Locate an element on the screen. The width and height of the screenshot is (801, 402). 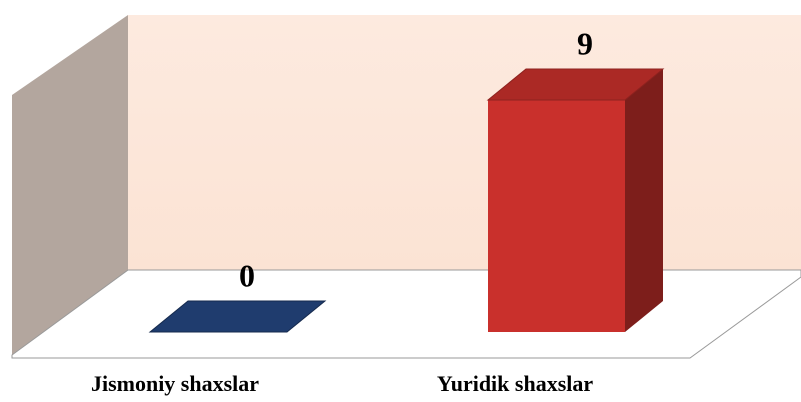
data-label: 0 is located at coordinates (247, 275).